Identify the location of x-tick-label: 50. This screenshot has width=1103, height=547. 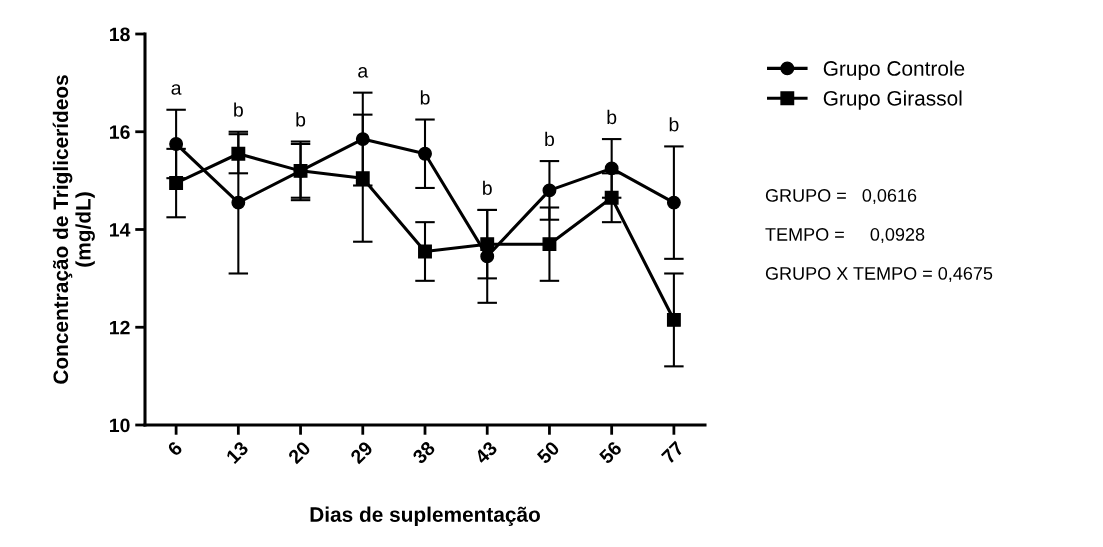
(548, 452).